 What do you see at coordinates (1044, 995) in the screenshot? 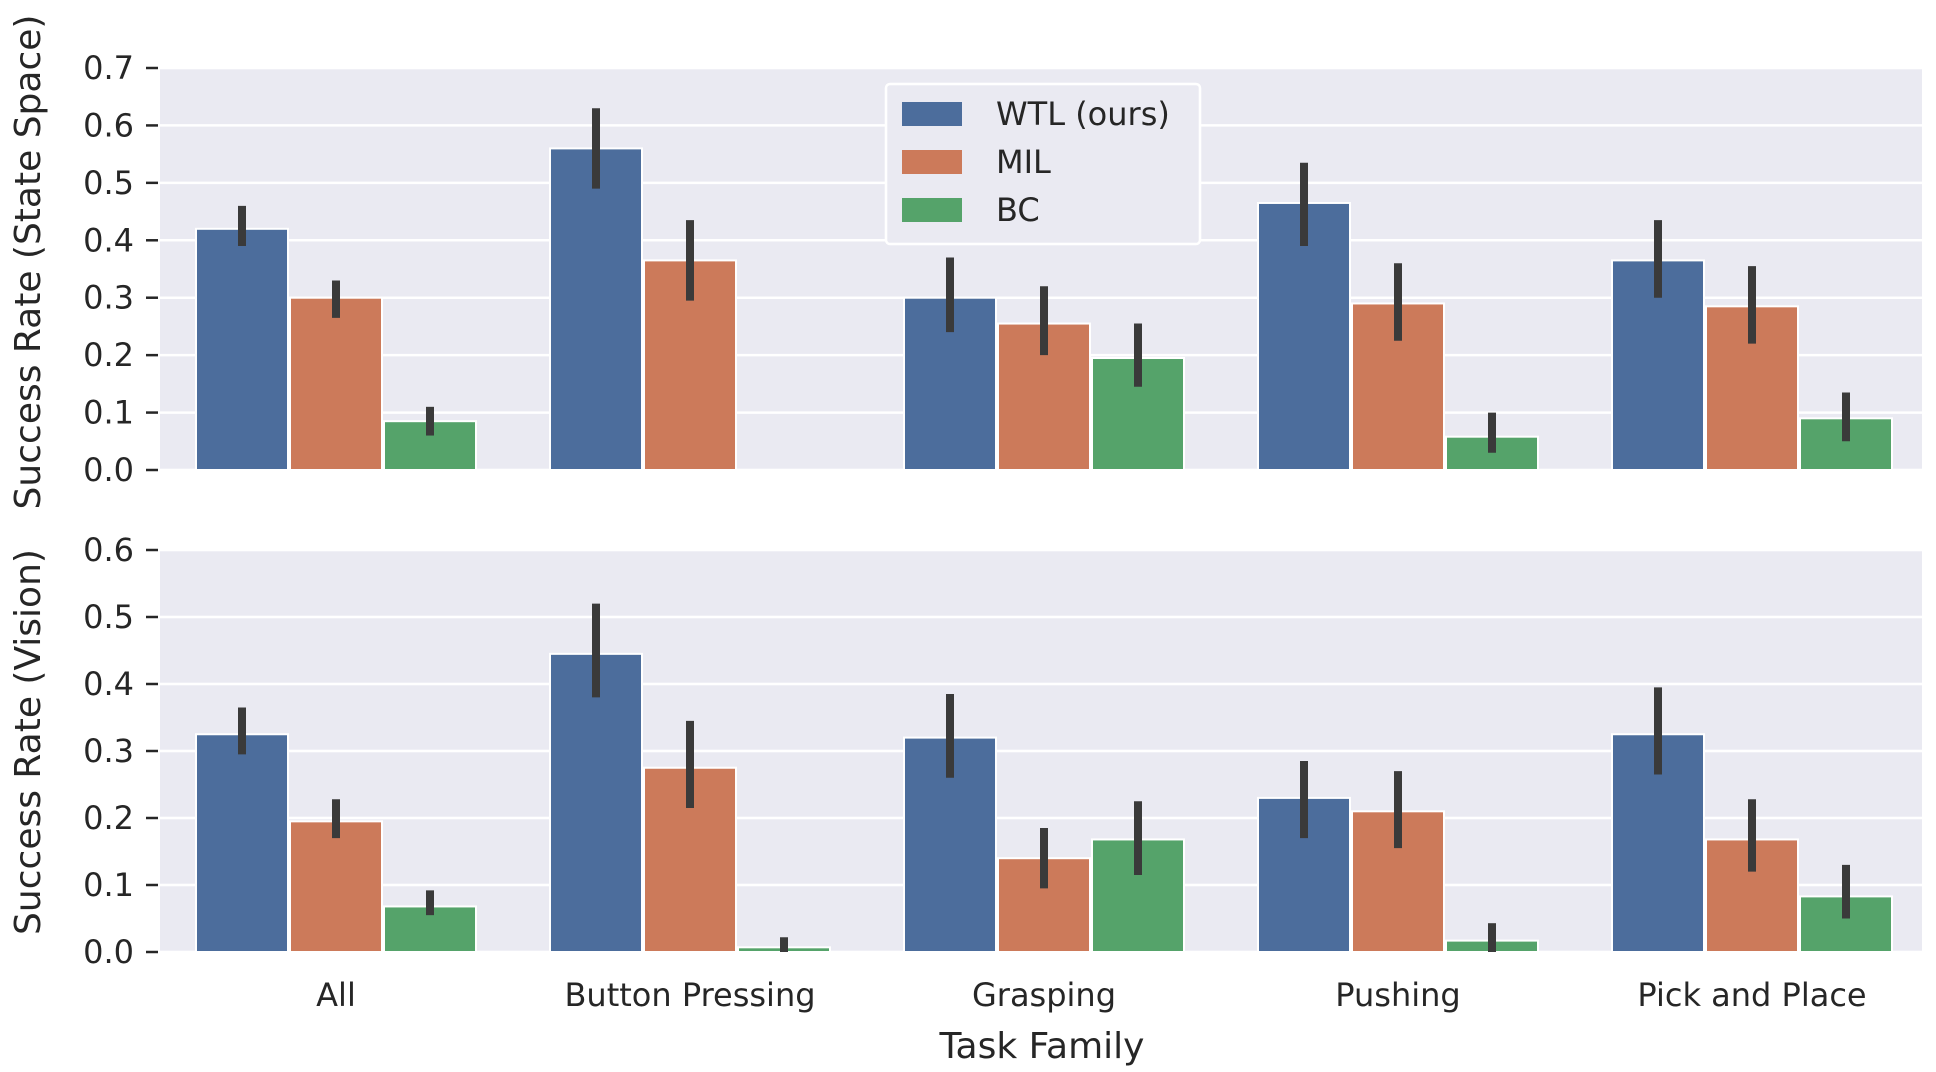
I see `x-tick-label: Grasping` at bounding box center [1044, 995].